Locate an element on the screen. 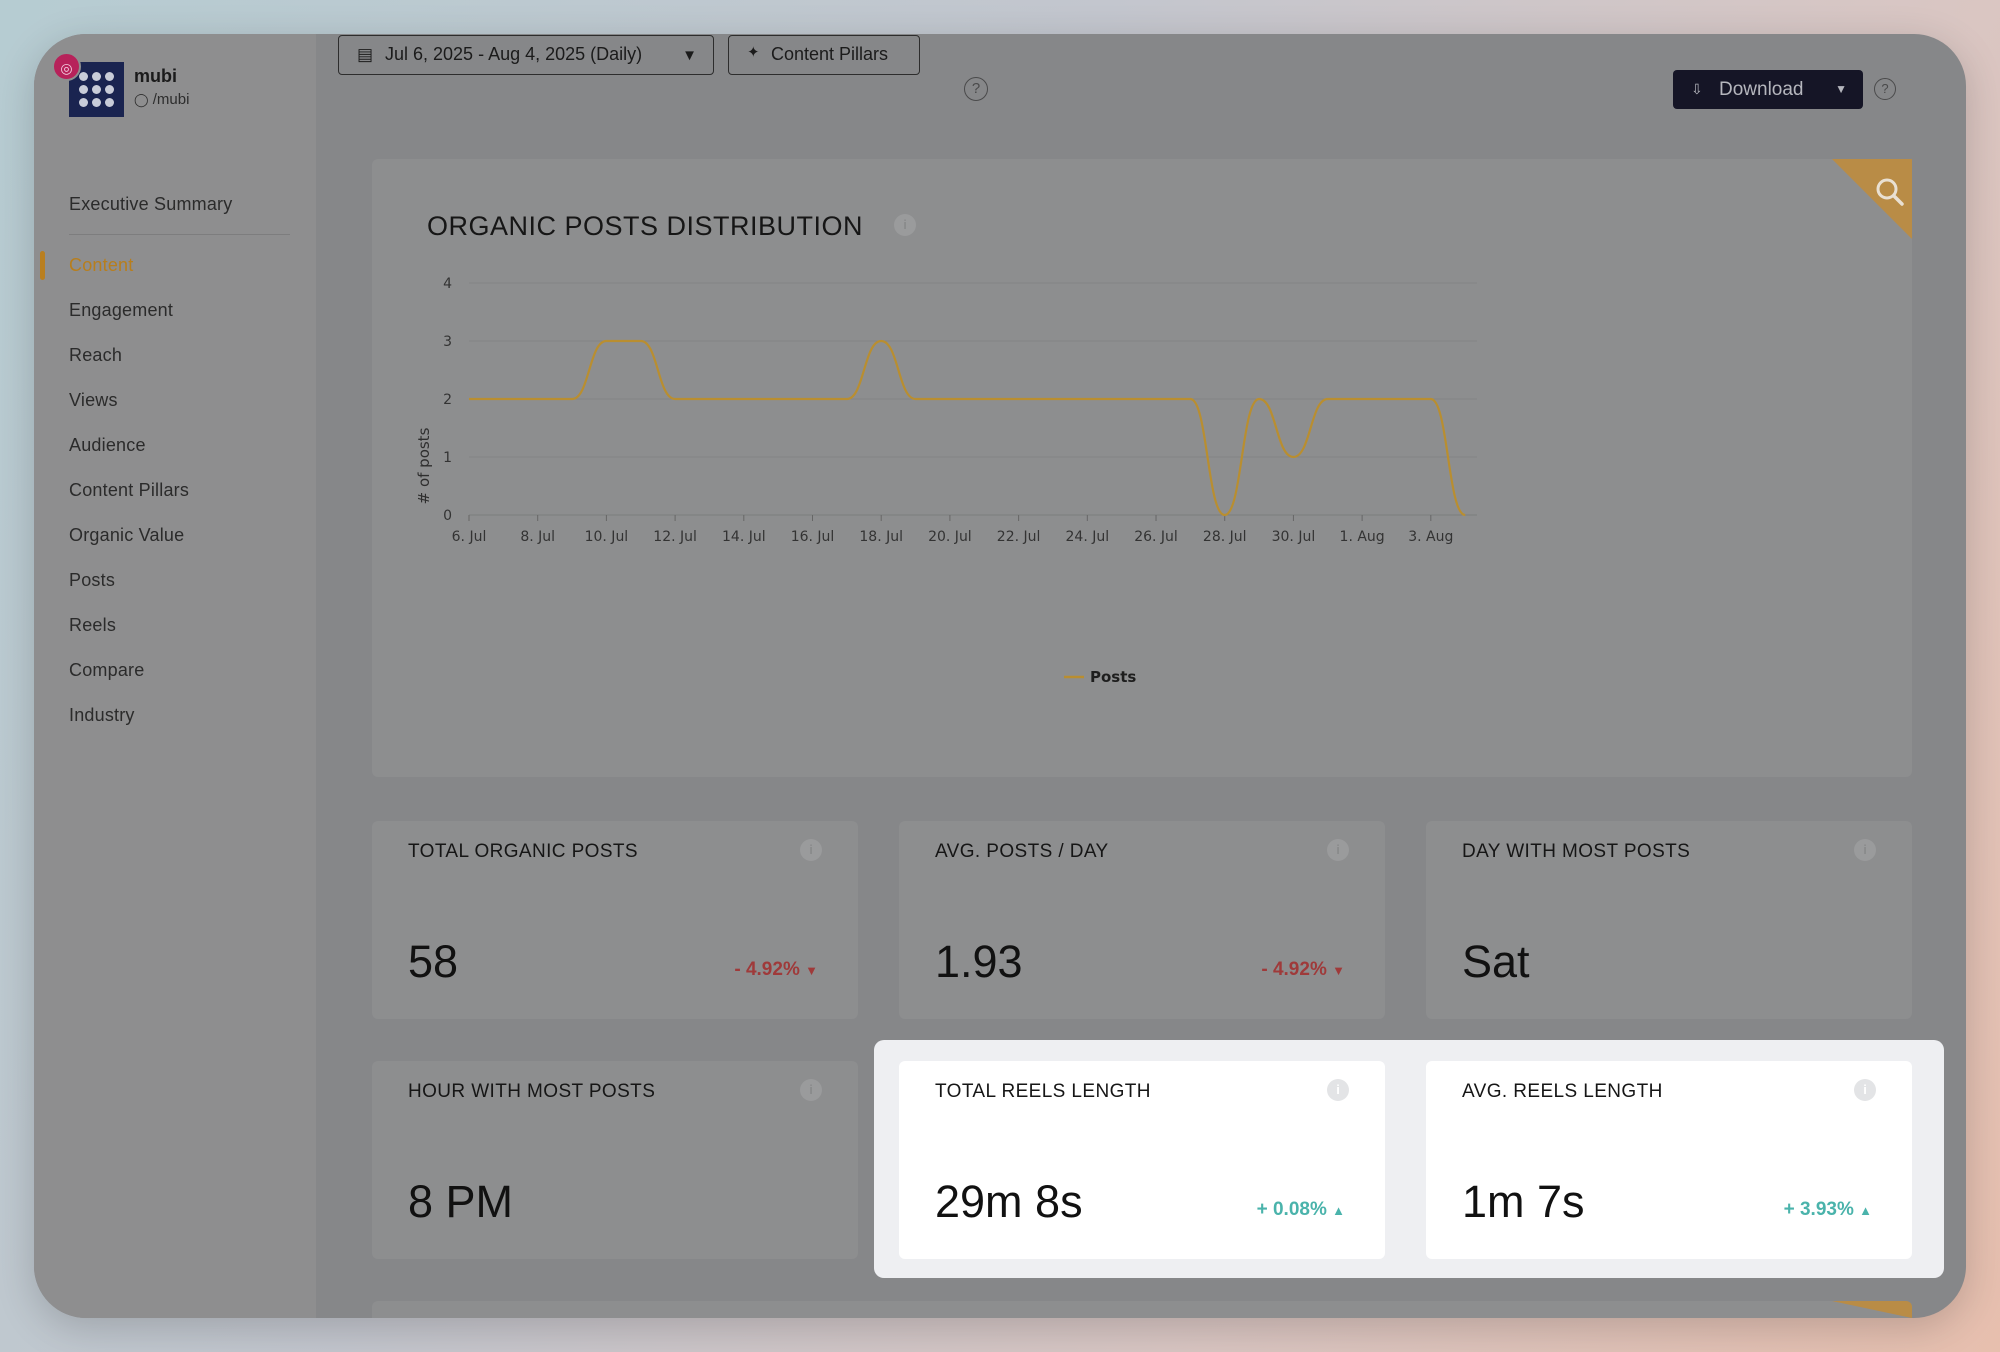  y-tick-label: 0 is located at coordinates (447, 516).